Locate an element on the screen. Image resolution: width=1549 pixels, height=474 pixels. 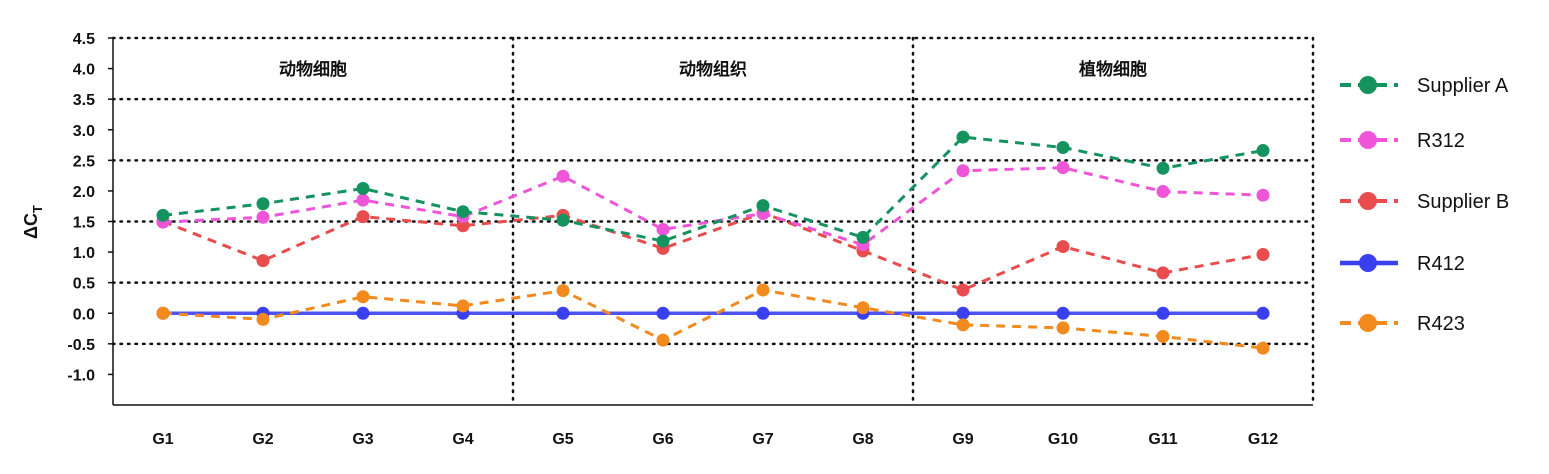
x-tick-label: G2 is located at coordinates (262, 439).